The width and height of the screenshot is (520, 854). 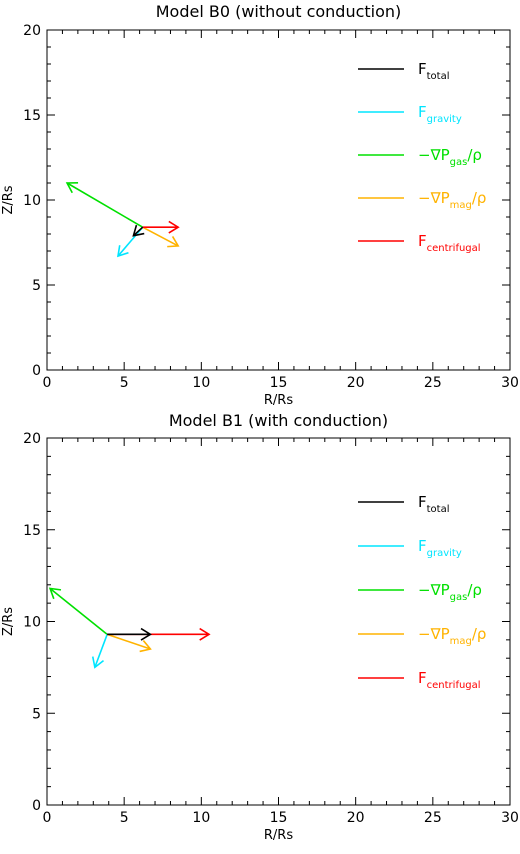 What do you see at coordinates (279, 11) in the screenshot?
I see `chart-title: Model B0 (without conduction)` at bounding box center [279, 11].